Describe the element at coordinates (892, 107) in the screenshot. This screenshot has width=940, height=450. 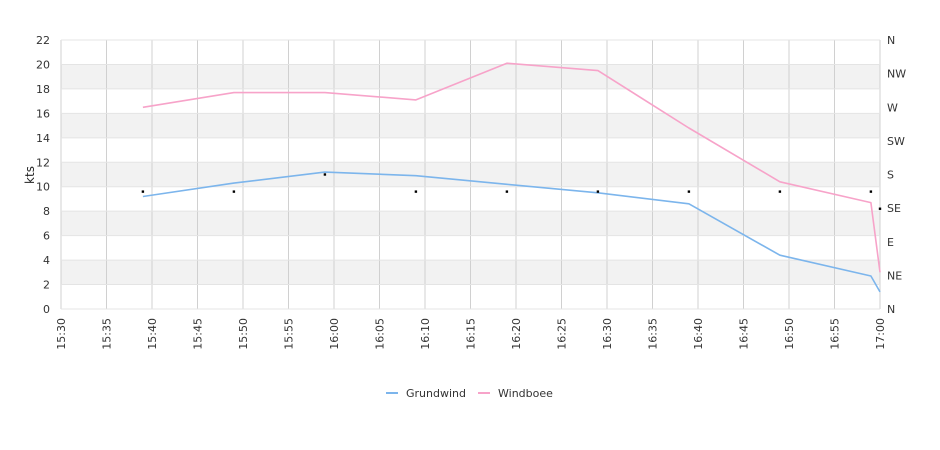
I see `y2-tick-label: W` at that location.